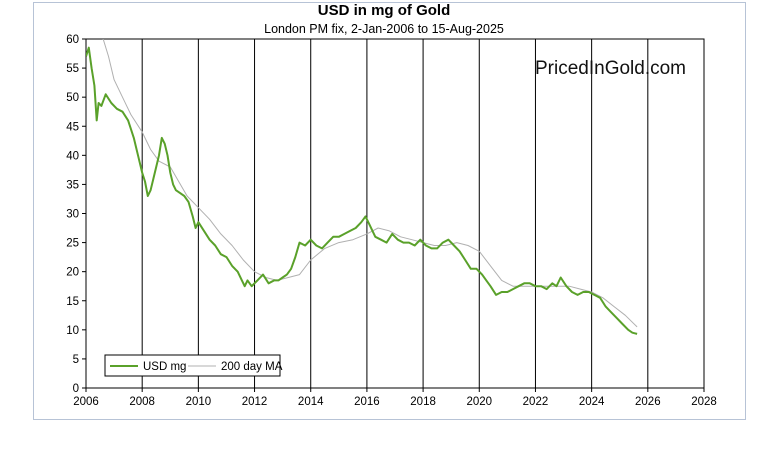 The width and height of the screenshot is (768, 456). What do you see at coordinates (255, 402) in the screenshot?
I see `x-tick-label-2012: 2012` at bounding box center [255, 402].